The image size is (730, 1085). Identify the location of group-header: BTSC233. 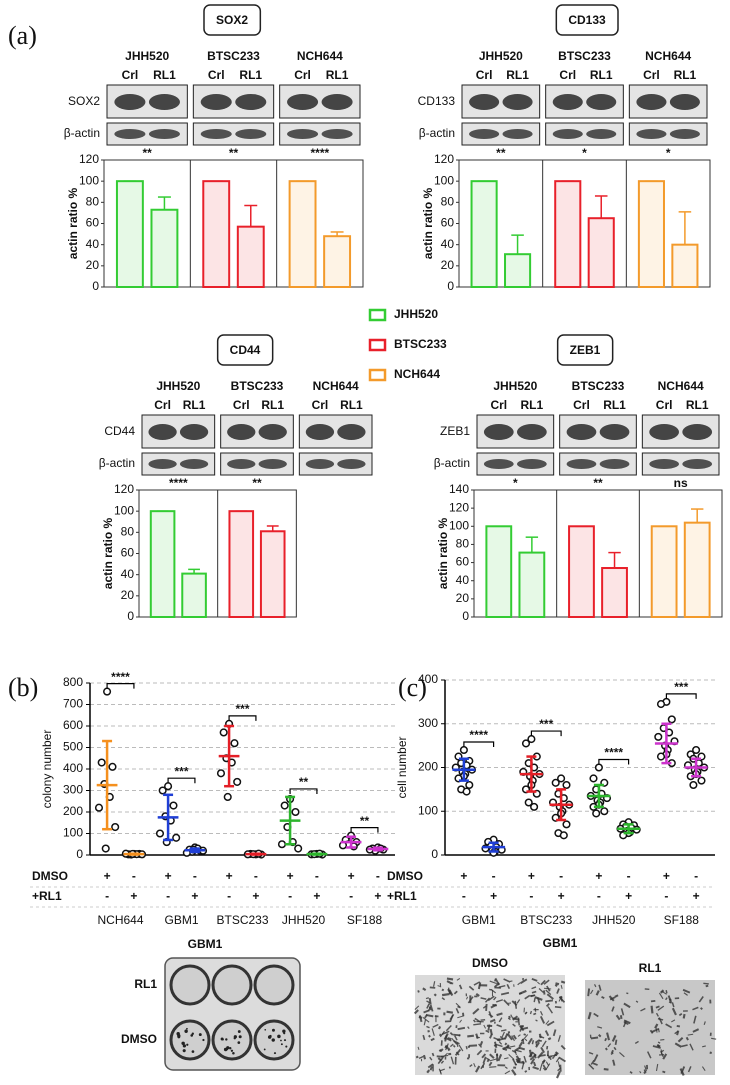
(257, 386).